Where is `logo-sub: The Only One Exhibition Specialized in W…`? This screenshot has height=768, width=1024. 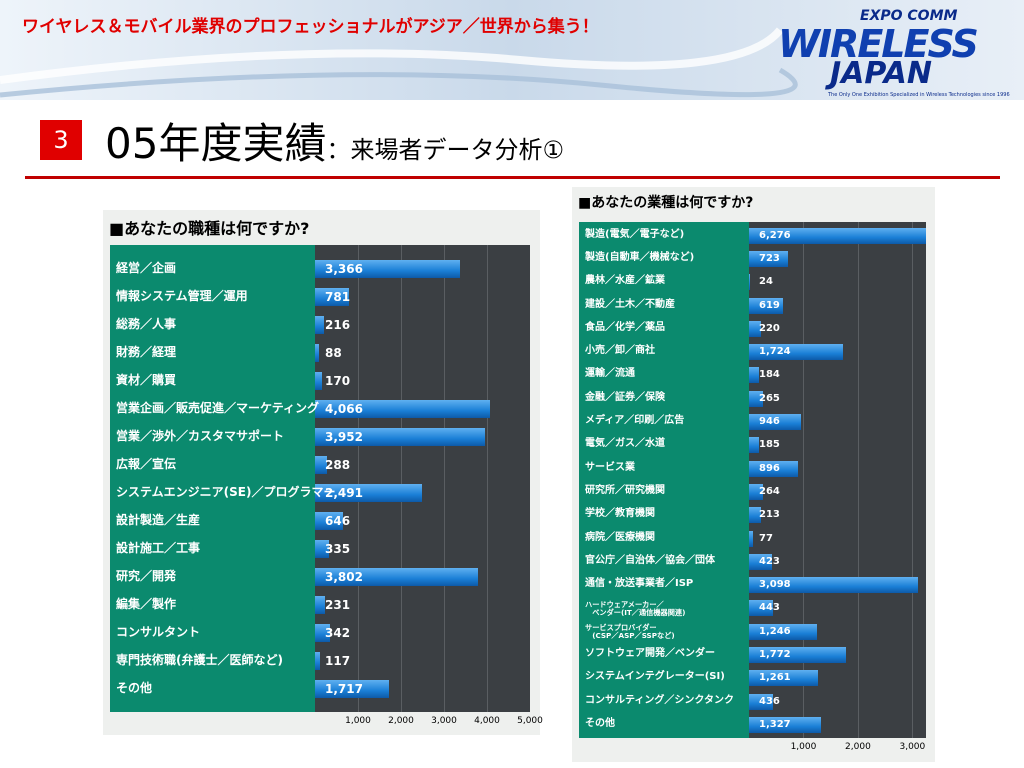
logo-sub: The Only One Exhibition Specialized in W… is located at coordinates (919, 95).